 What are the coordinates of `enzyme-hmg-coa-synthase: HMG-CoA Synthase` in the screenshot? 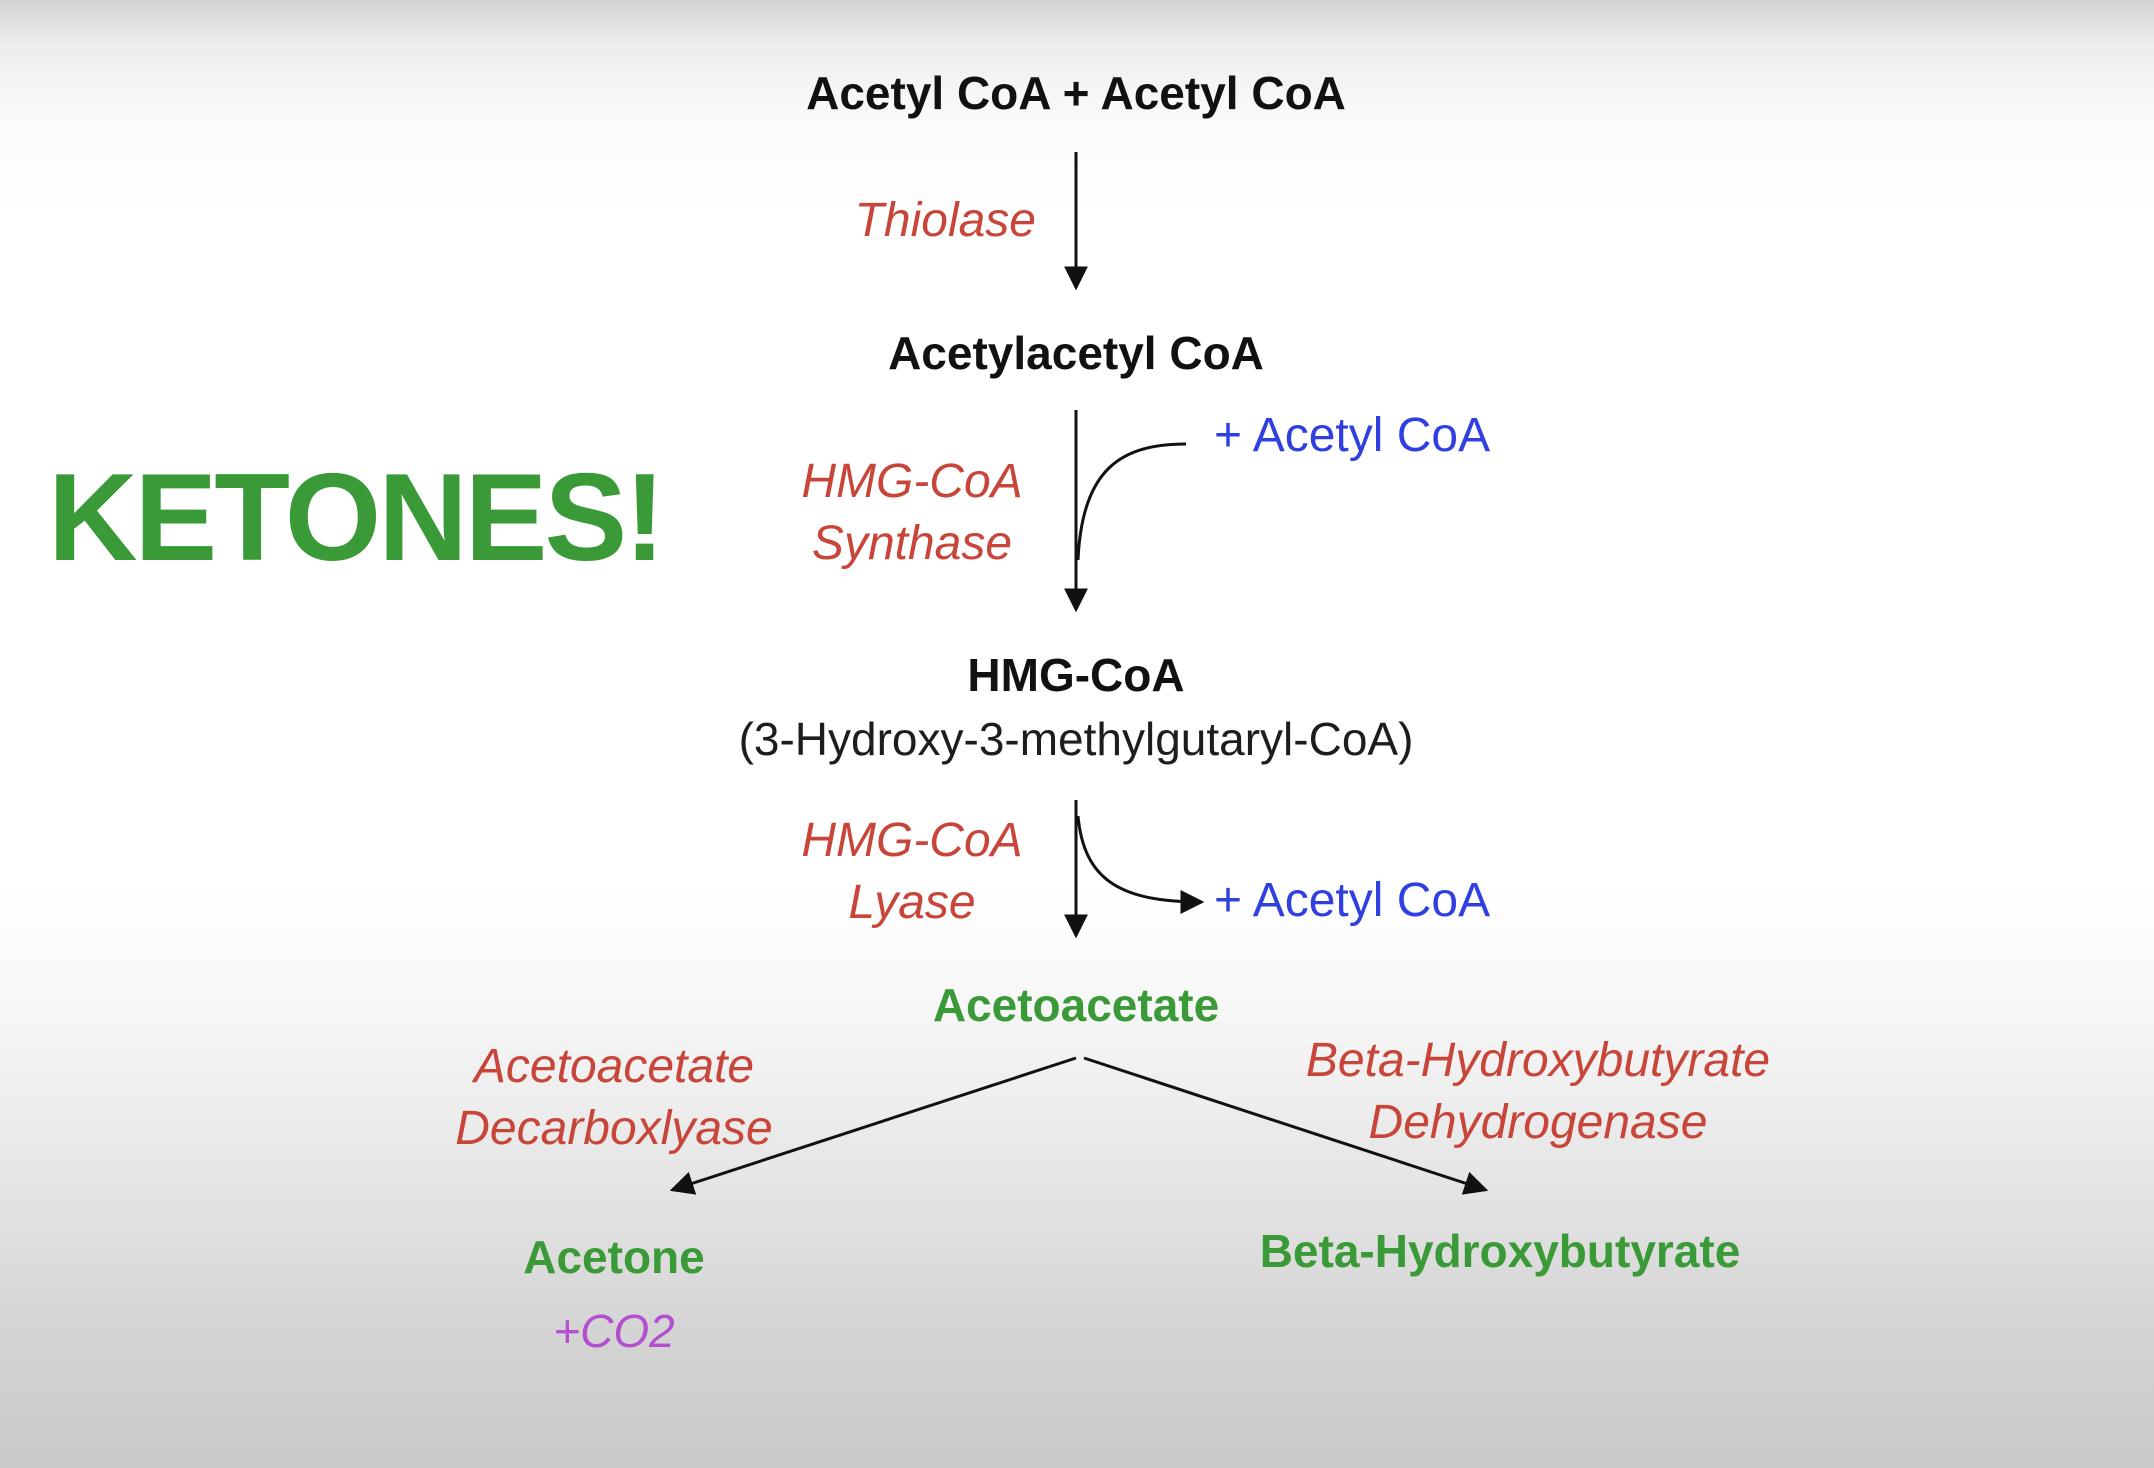 It's located at (911, 513).